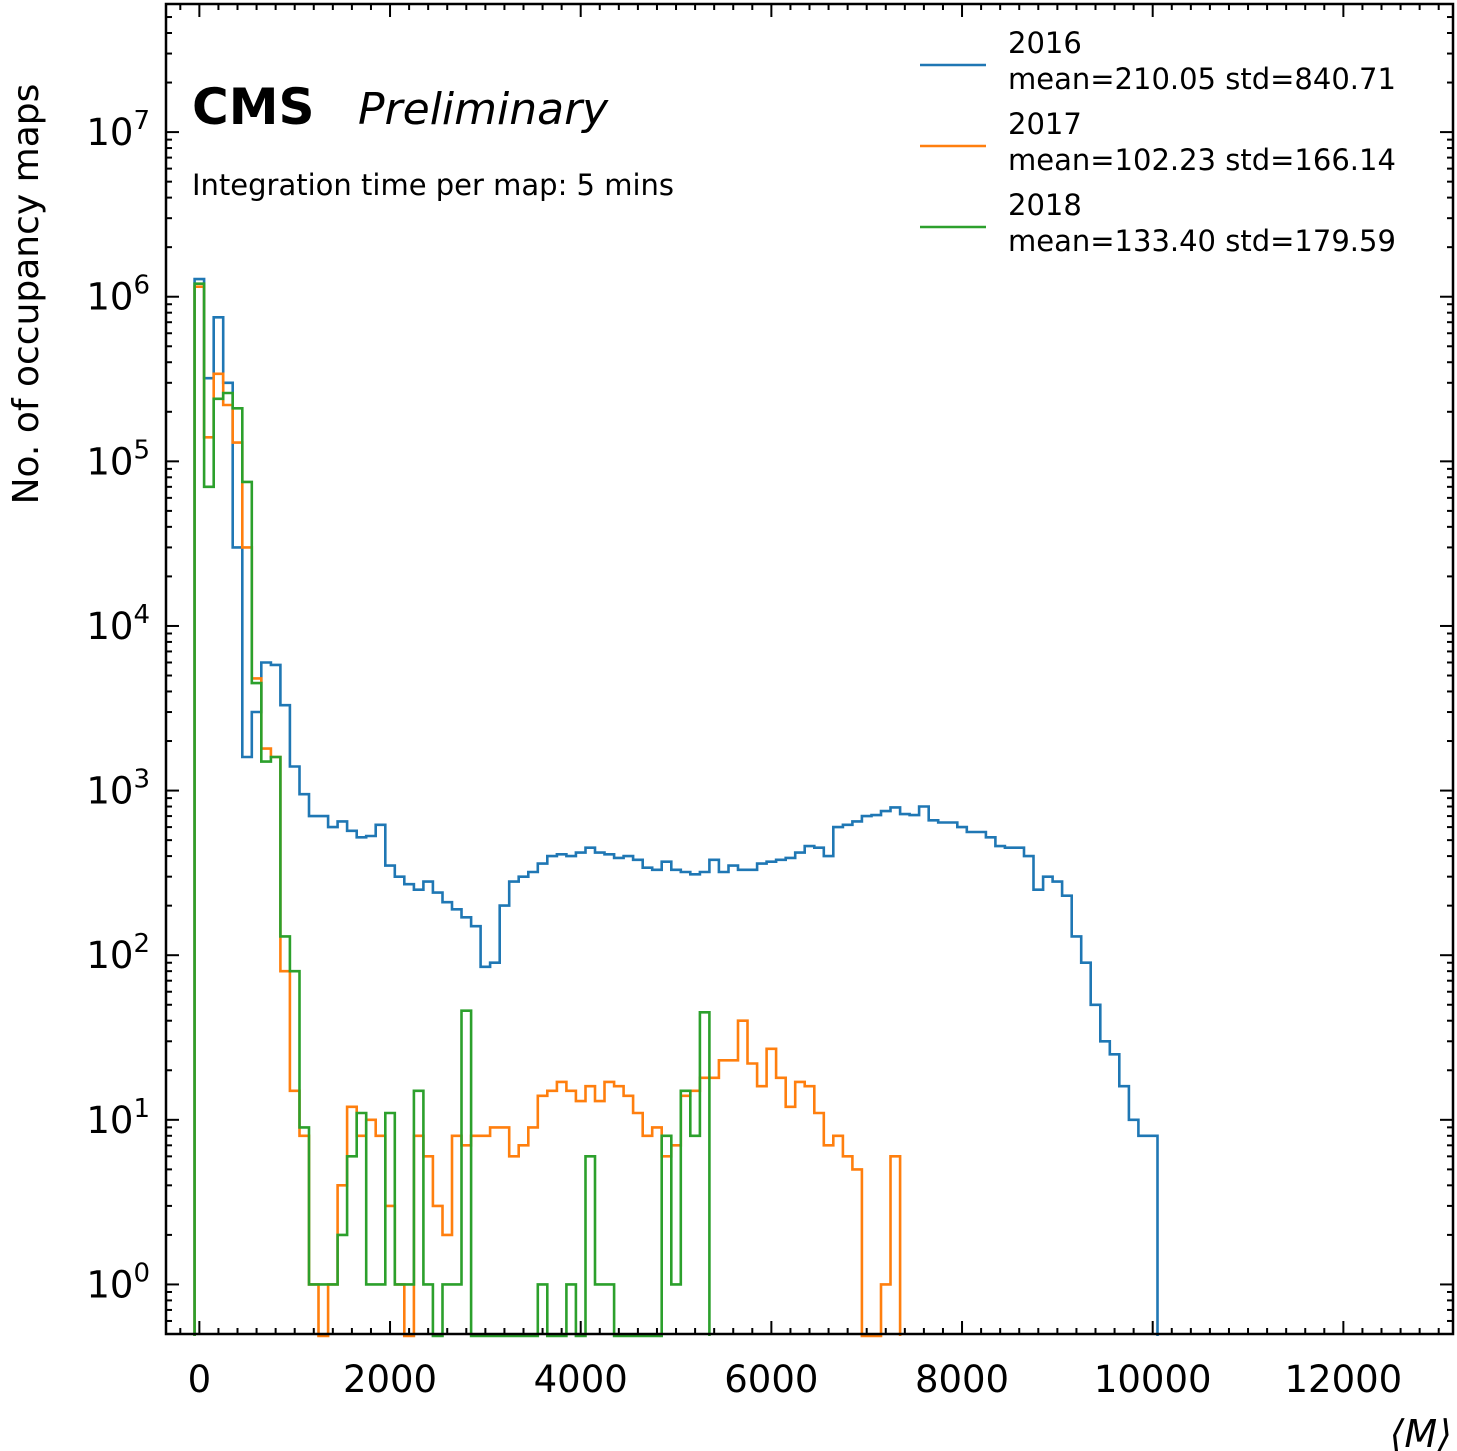 The image size is (1457, 1451). What do you see at coordinates (118, 295) in the screenshot?
I see `y-tick-label: 10⁶` at bounding box center [118, 295].